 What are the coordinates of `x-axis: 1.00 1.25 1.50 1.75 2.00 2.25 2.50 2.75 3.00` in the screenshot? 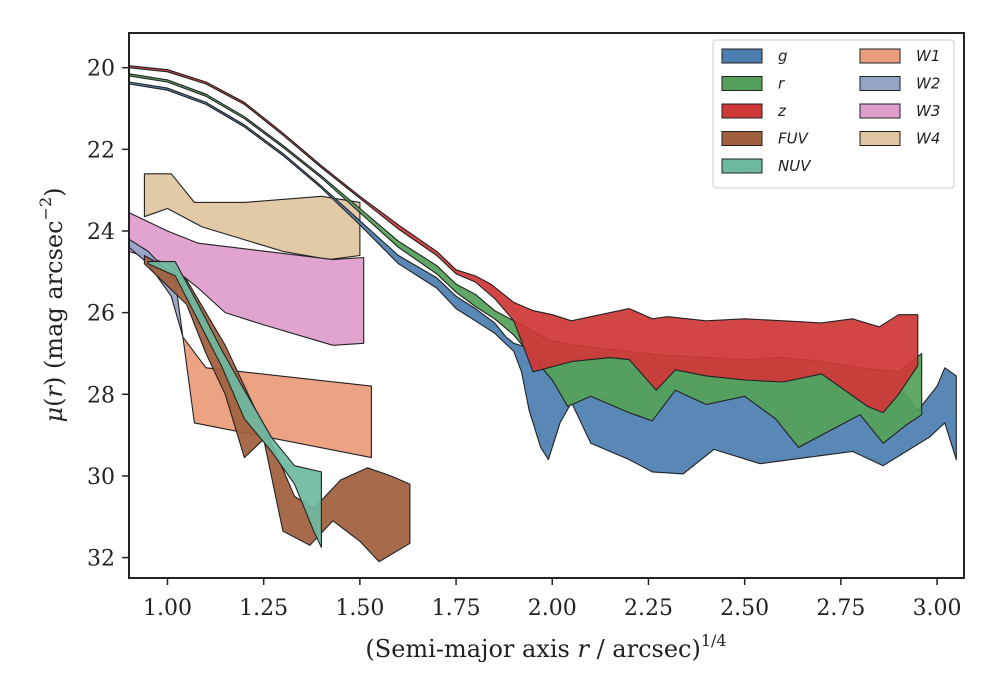 It's located at (552, 599).